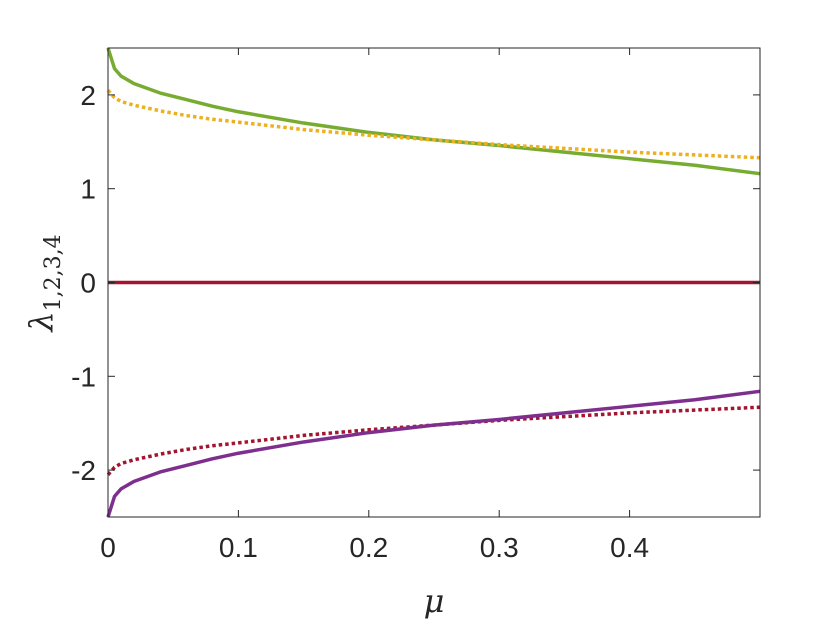 This screenshot has height=630, width=840. I want to click on y-tick-label: -1, so click(83, 376).